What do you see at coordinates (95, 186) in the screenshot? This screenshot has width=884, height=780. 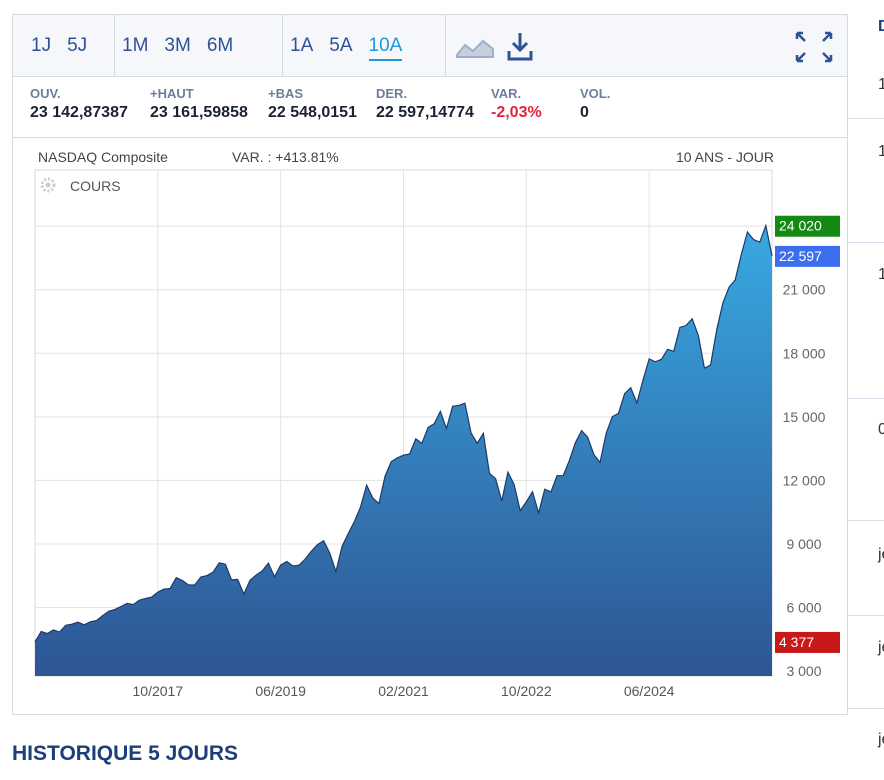 I see `legend-label: COURS` at bounding box center [95, 186].